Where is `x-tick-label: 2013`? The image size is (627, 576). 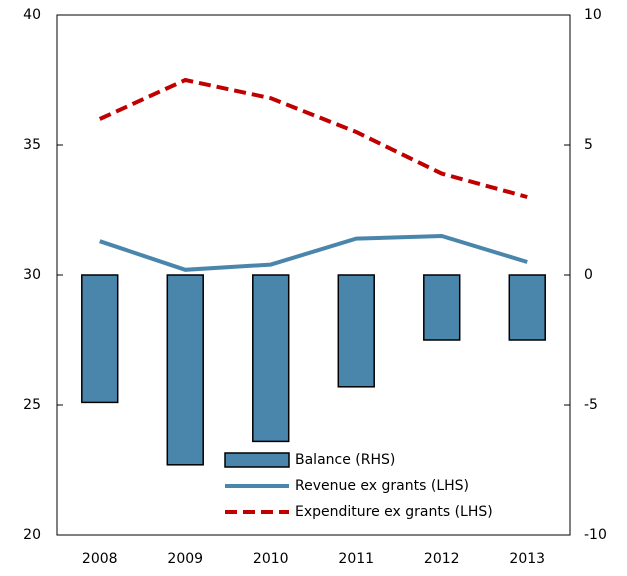
x-tick-label: 2013 is located at coordinates (527, 559).